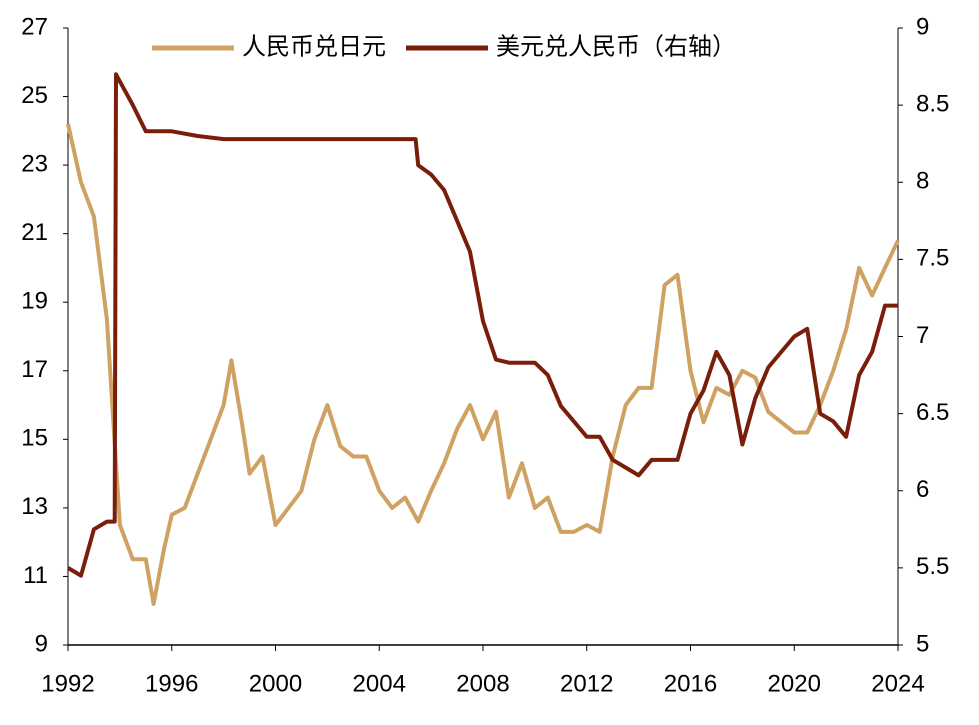 The height and width of the screenshot is (725, 979). I want to click on x-tick-label: 2024, so click(897, 683).